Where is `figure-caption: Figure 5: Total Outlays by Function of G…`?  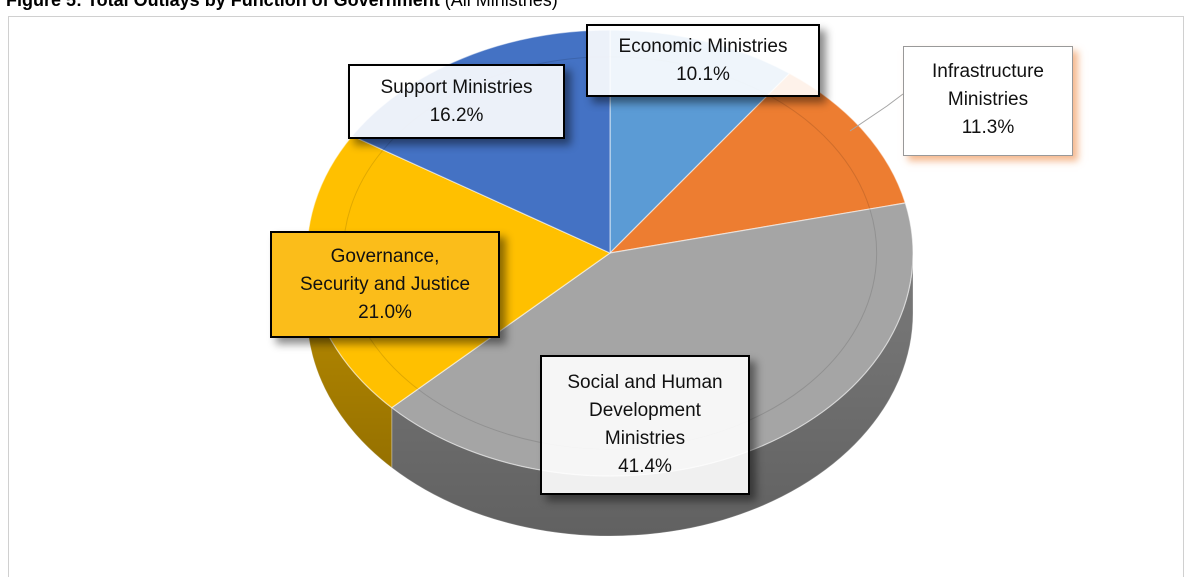 figure-caption: Figure 5: Total Outlays by Function of G… is located at coordinates (596, 8).